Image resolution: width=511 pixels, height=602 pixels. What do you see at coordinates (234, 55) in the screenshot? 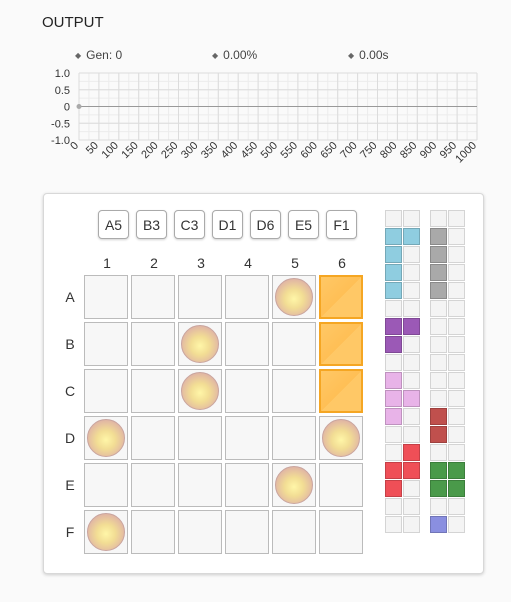
I see `fitness-stat: ◆ 0.00%` at bounding box center [234, 55].